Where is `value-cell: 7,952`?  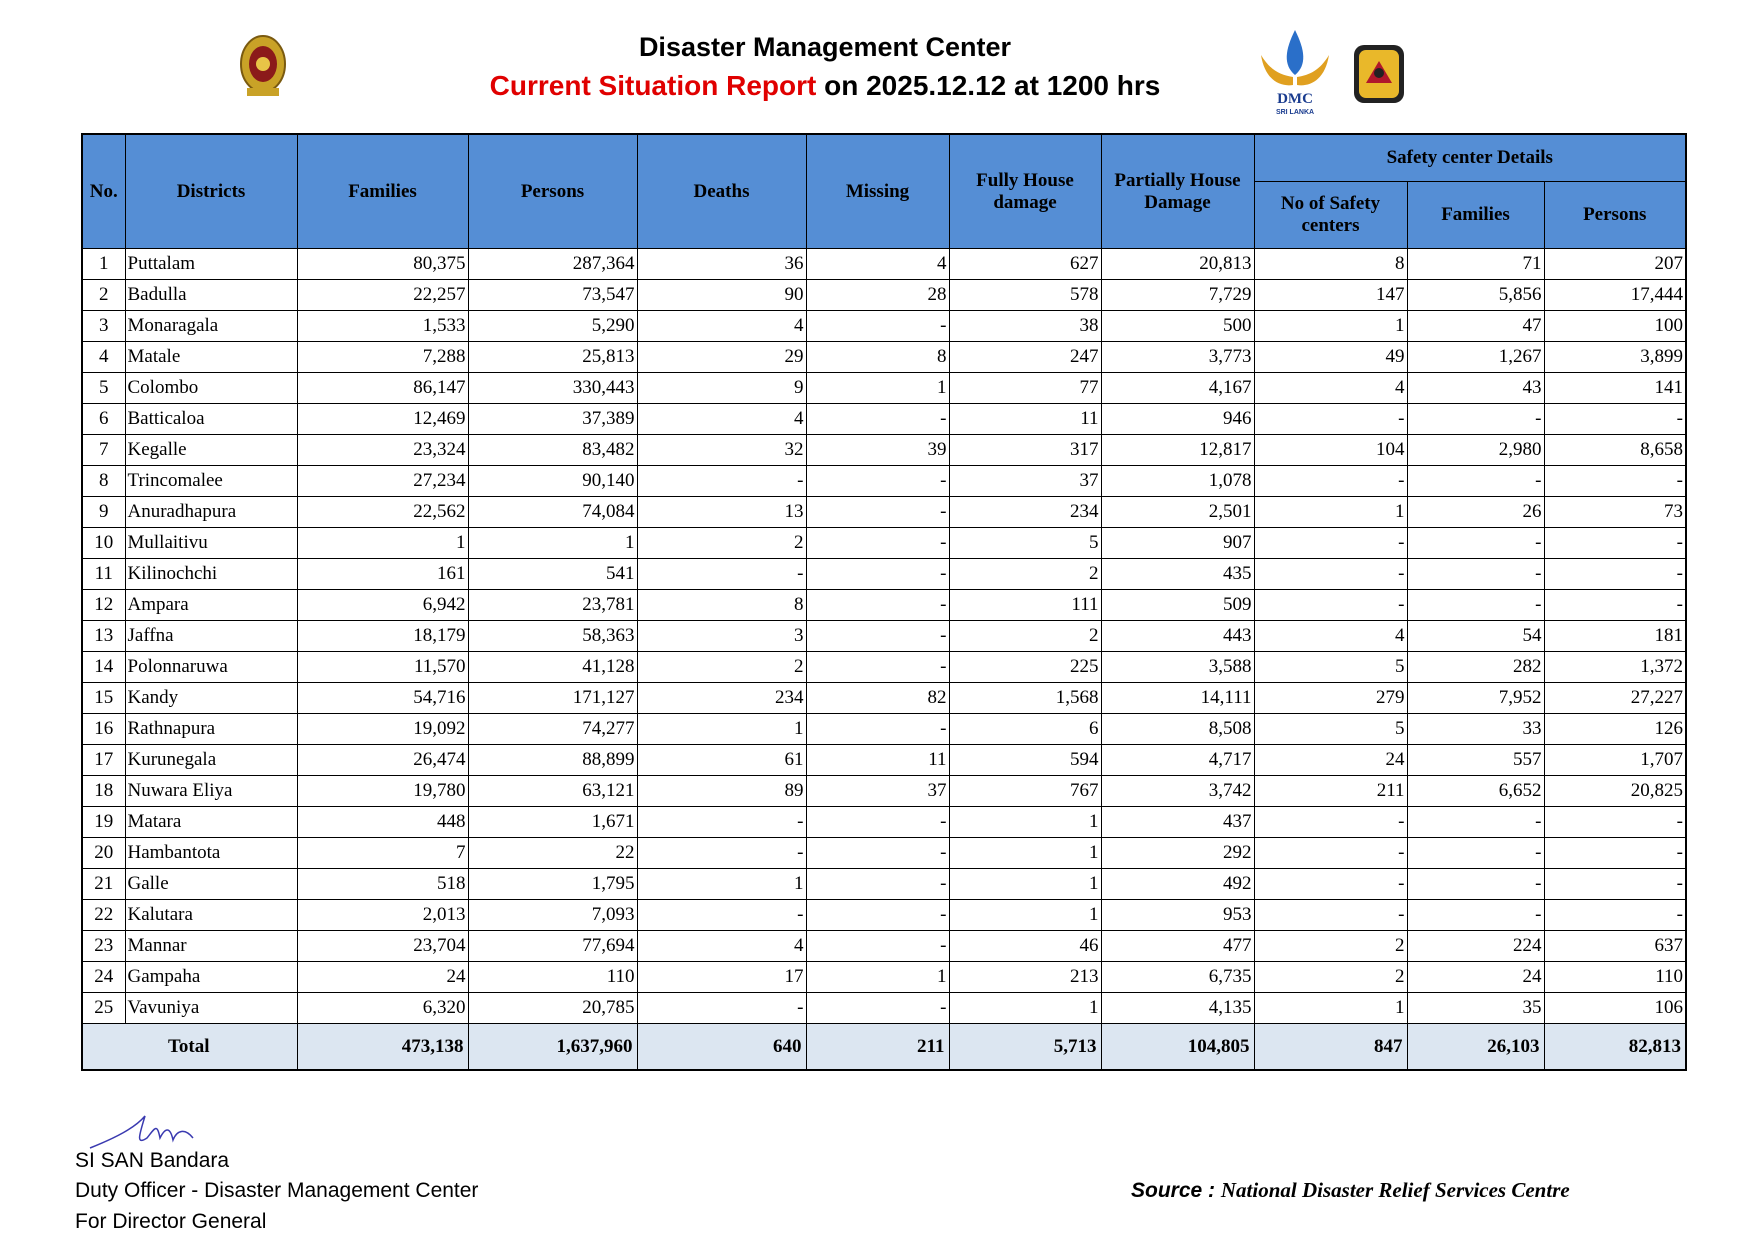
value-cell: 7,952 is located at coordinates (1475, 698).